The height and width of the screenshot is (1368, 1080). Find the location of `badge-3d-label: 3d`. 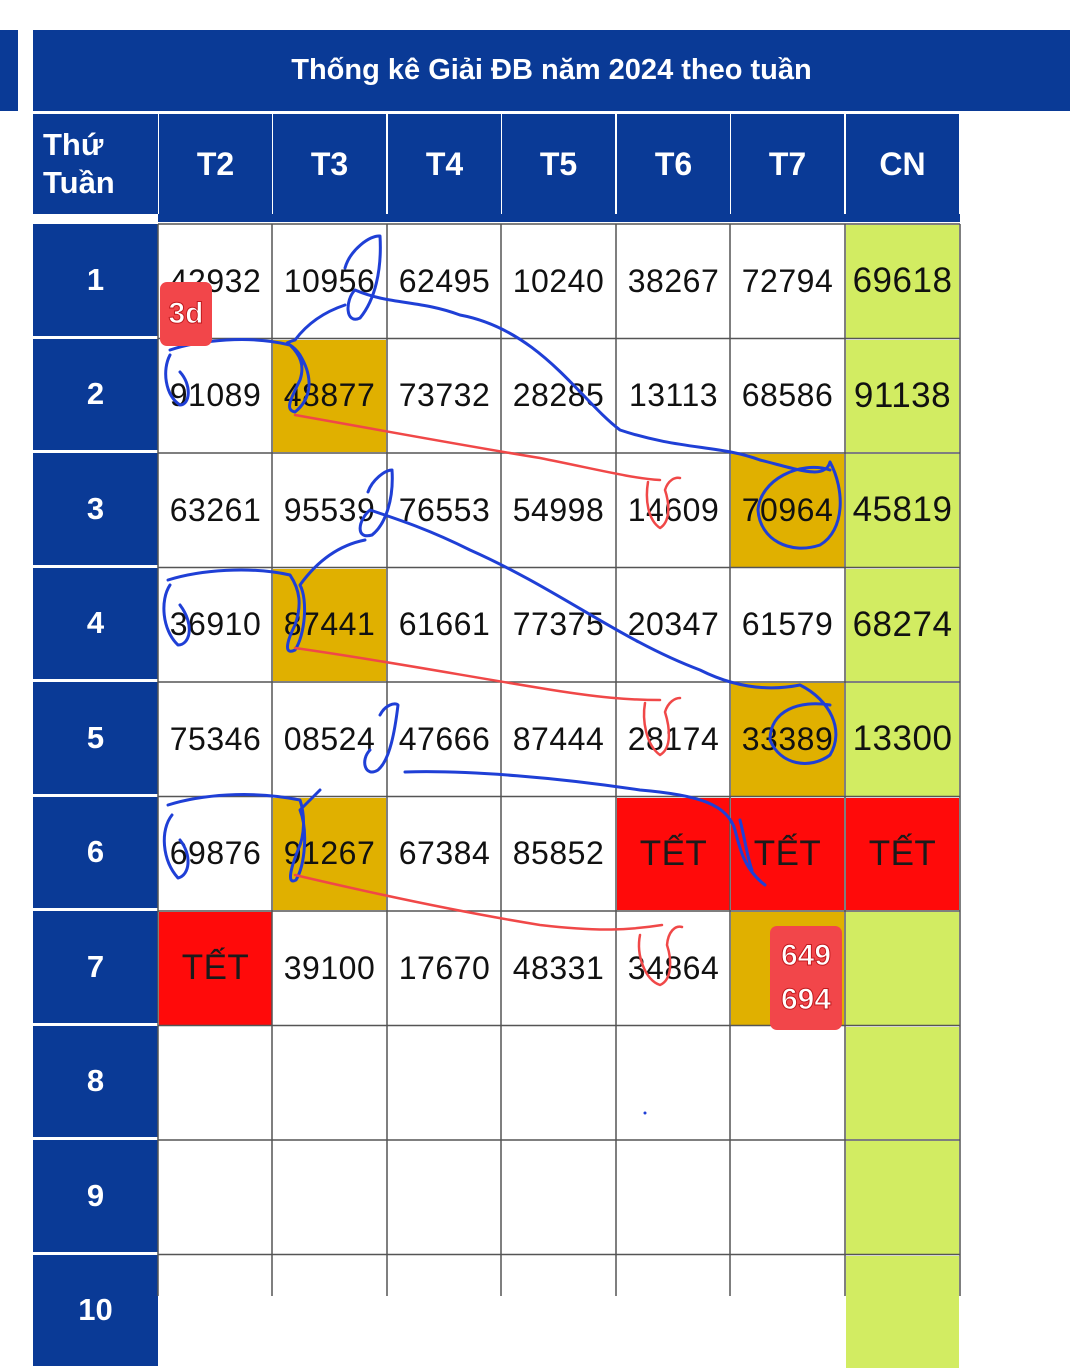

badge-3d-label: 3d is located at coordinates (185, 314).